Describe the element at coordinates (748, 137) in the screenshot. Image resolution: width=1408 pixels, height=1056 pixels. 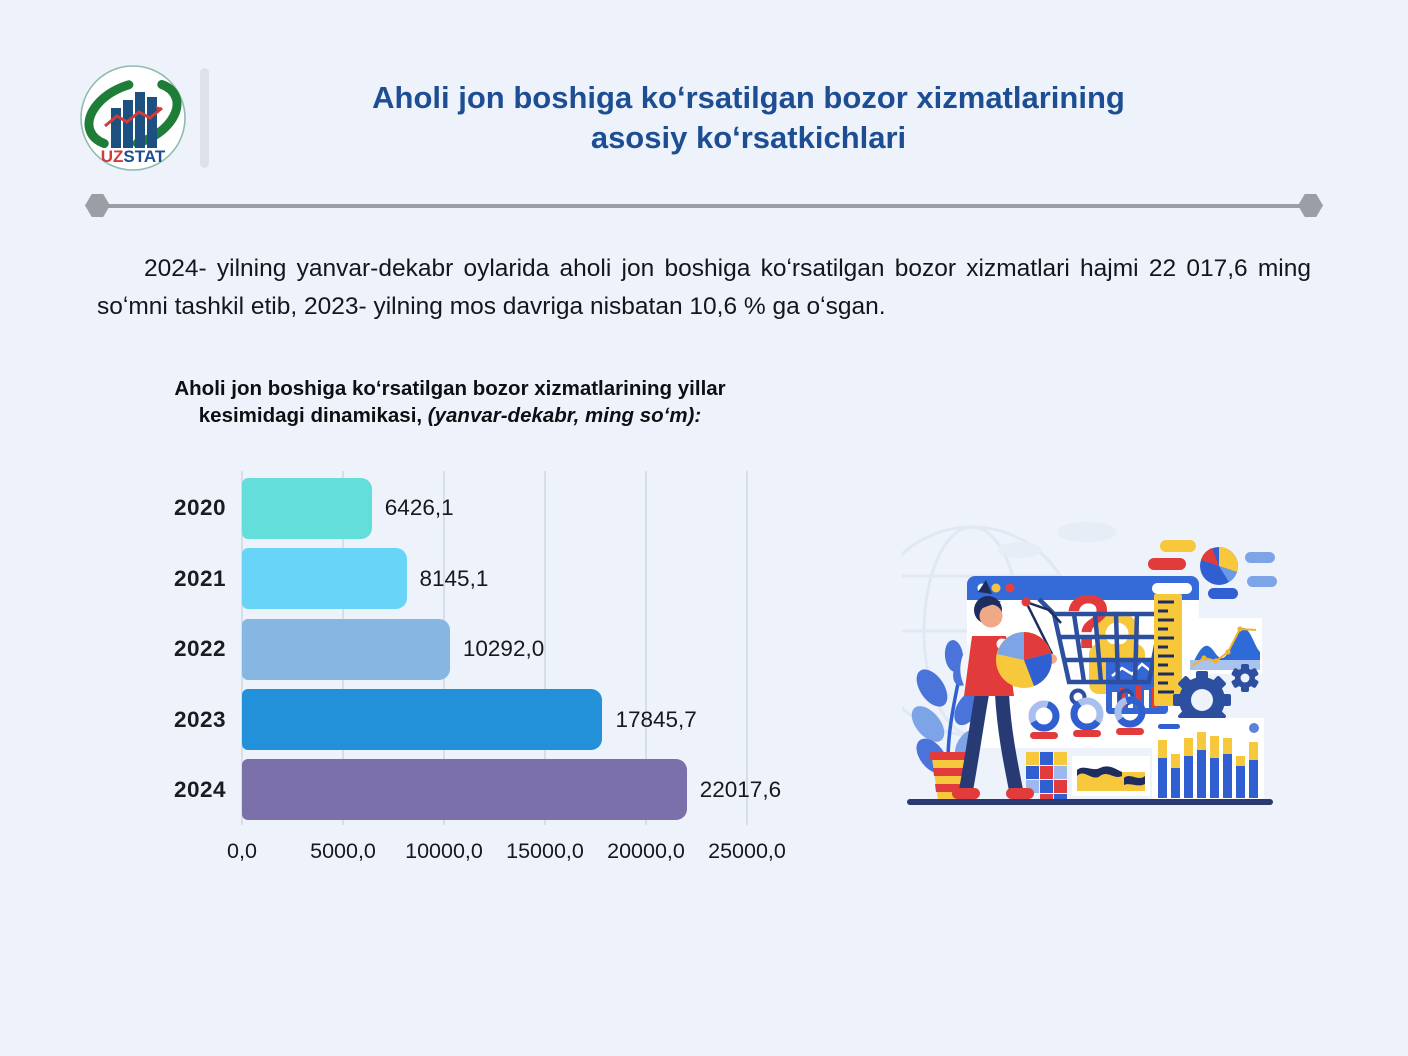
I see `page-title-line2: asosiy koʻrsatkichlari` at that location.